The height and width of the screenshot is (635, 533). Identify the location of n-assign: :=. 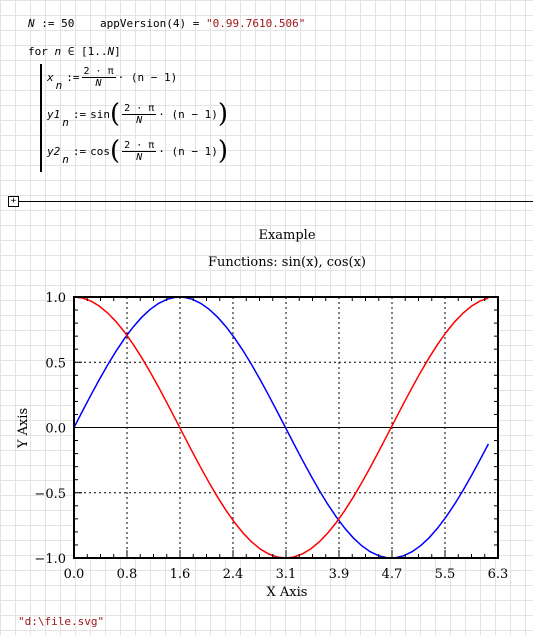
(48, 23).